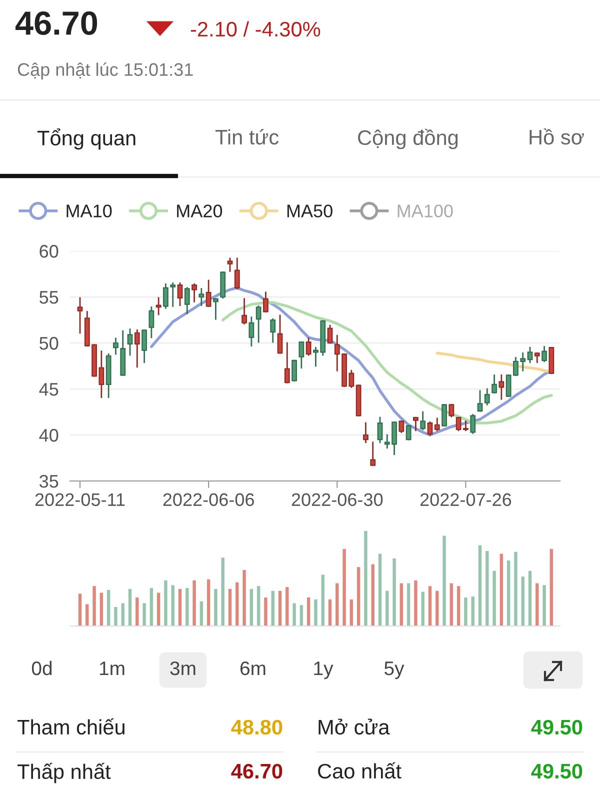 This screenshot has height=800, width=600. I want to click on text: Cập nhật lúc 15:01:31, so click(105, 71).